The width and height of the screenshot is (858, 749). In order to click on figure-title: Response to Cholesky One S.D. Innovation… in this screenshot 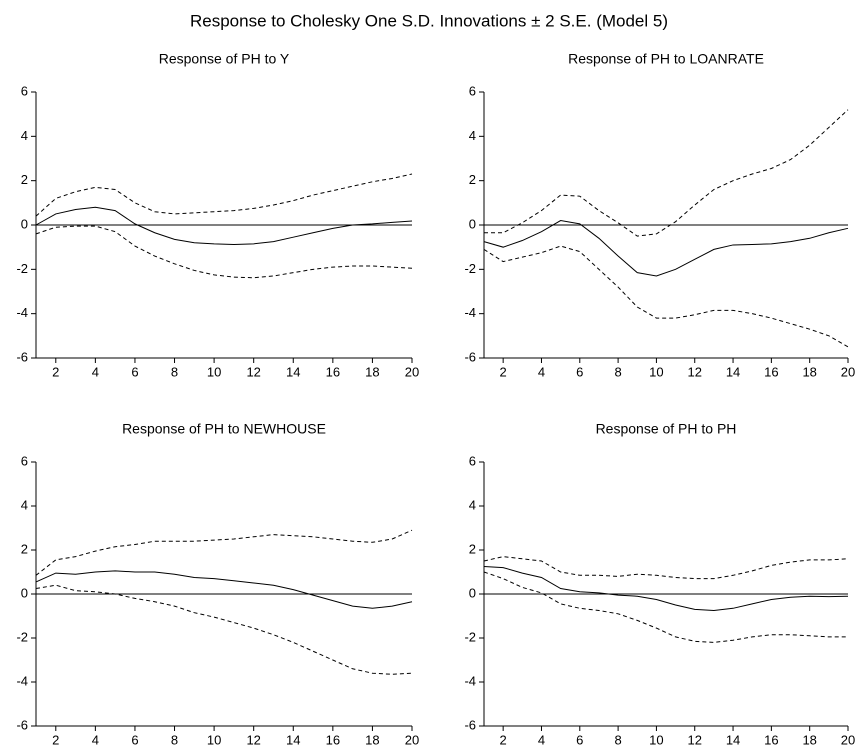, I will do `click(429, 20)`.